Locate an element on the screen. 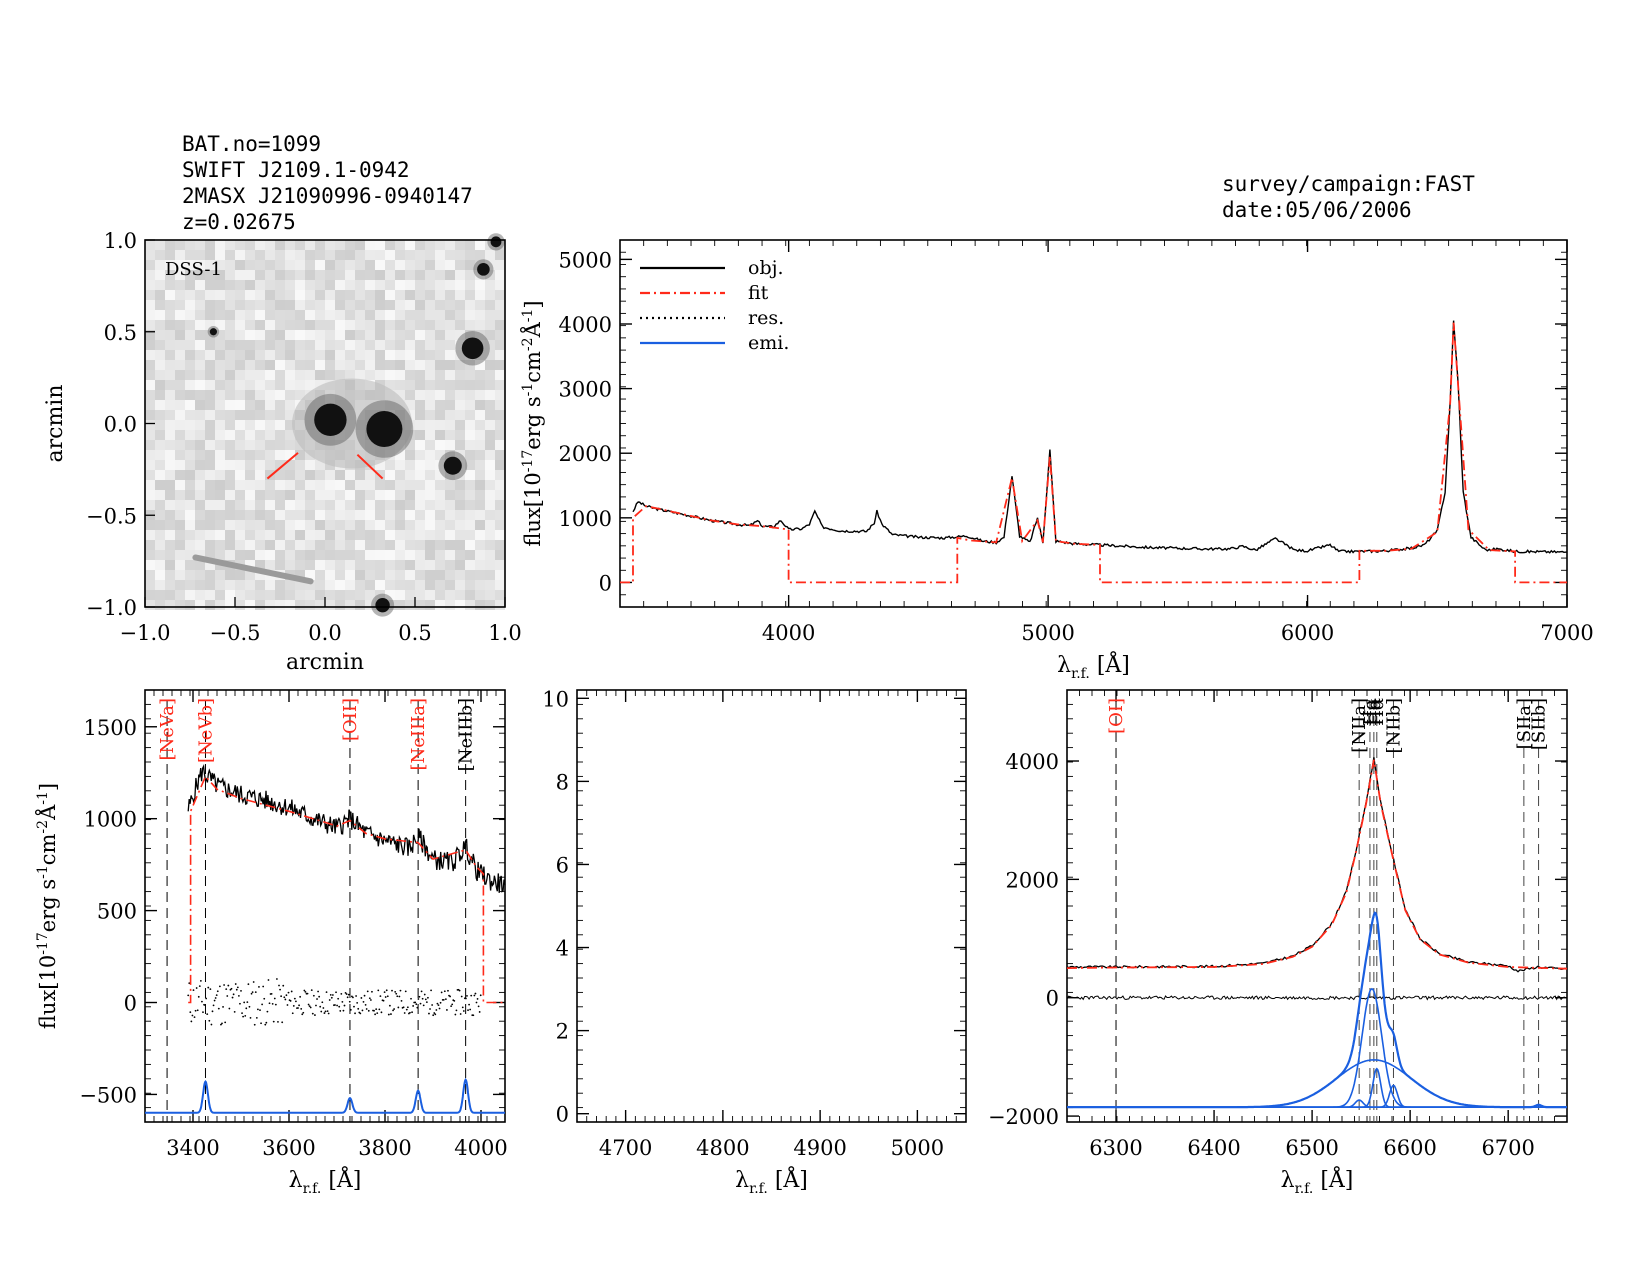 This screenshot has width=1650, height=1275. x-tick-label: 4700 is located at coordinates (625, 1148).